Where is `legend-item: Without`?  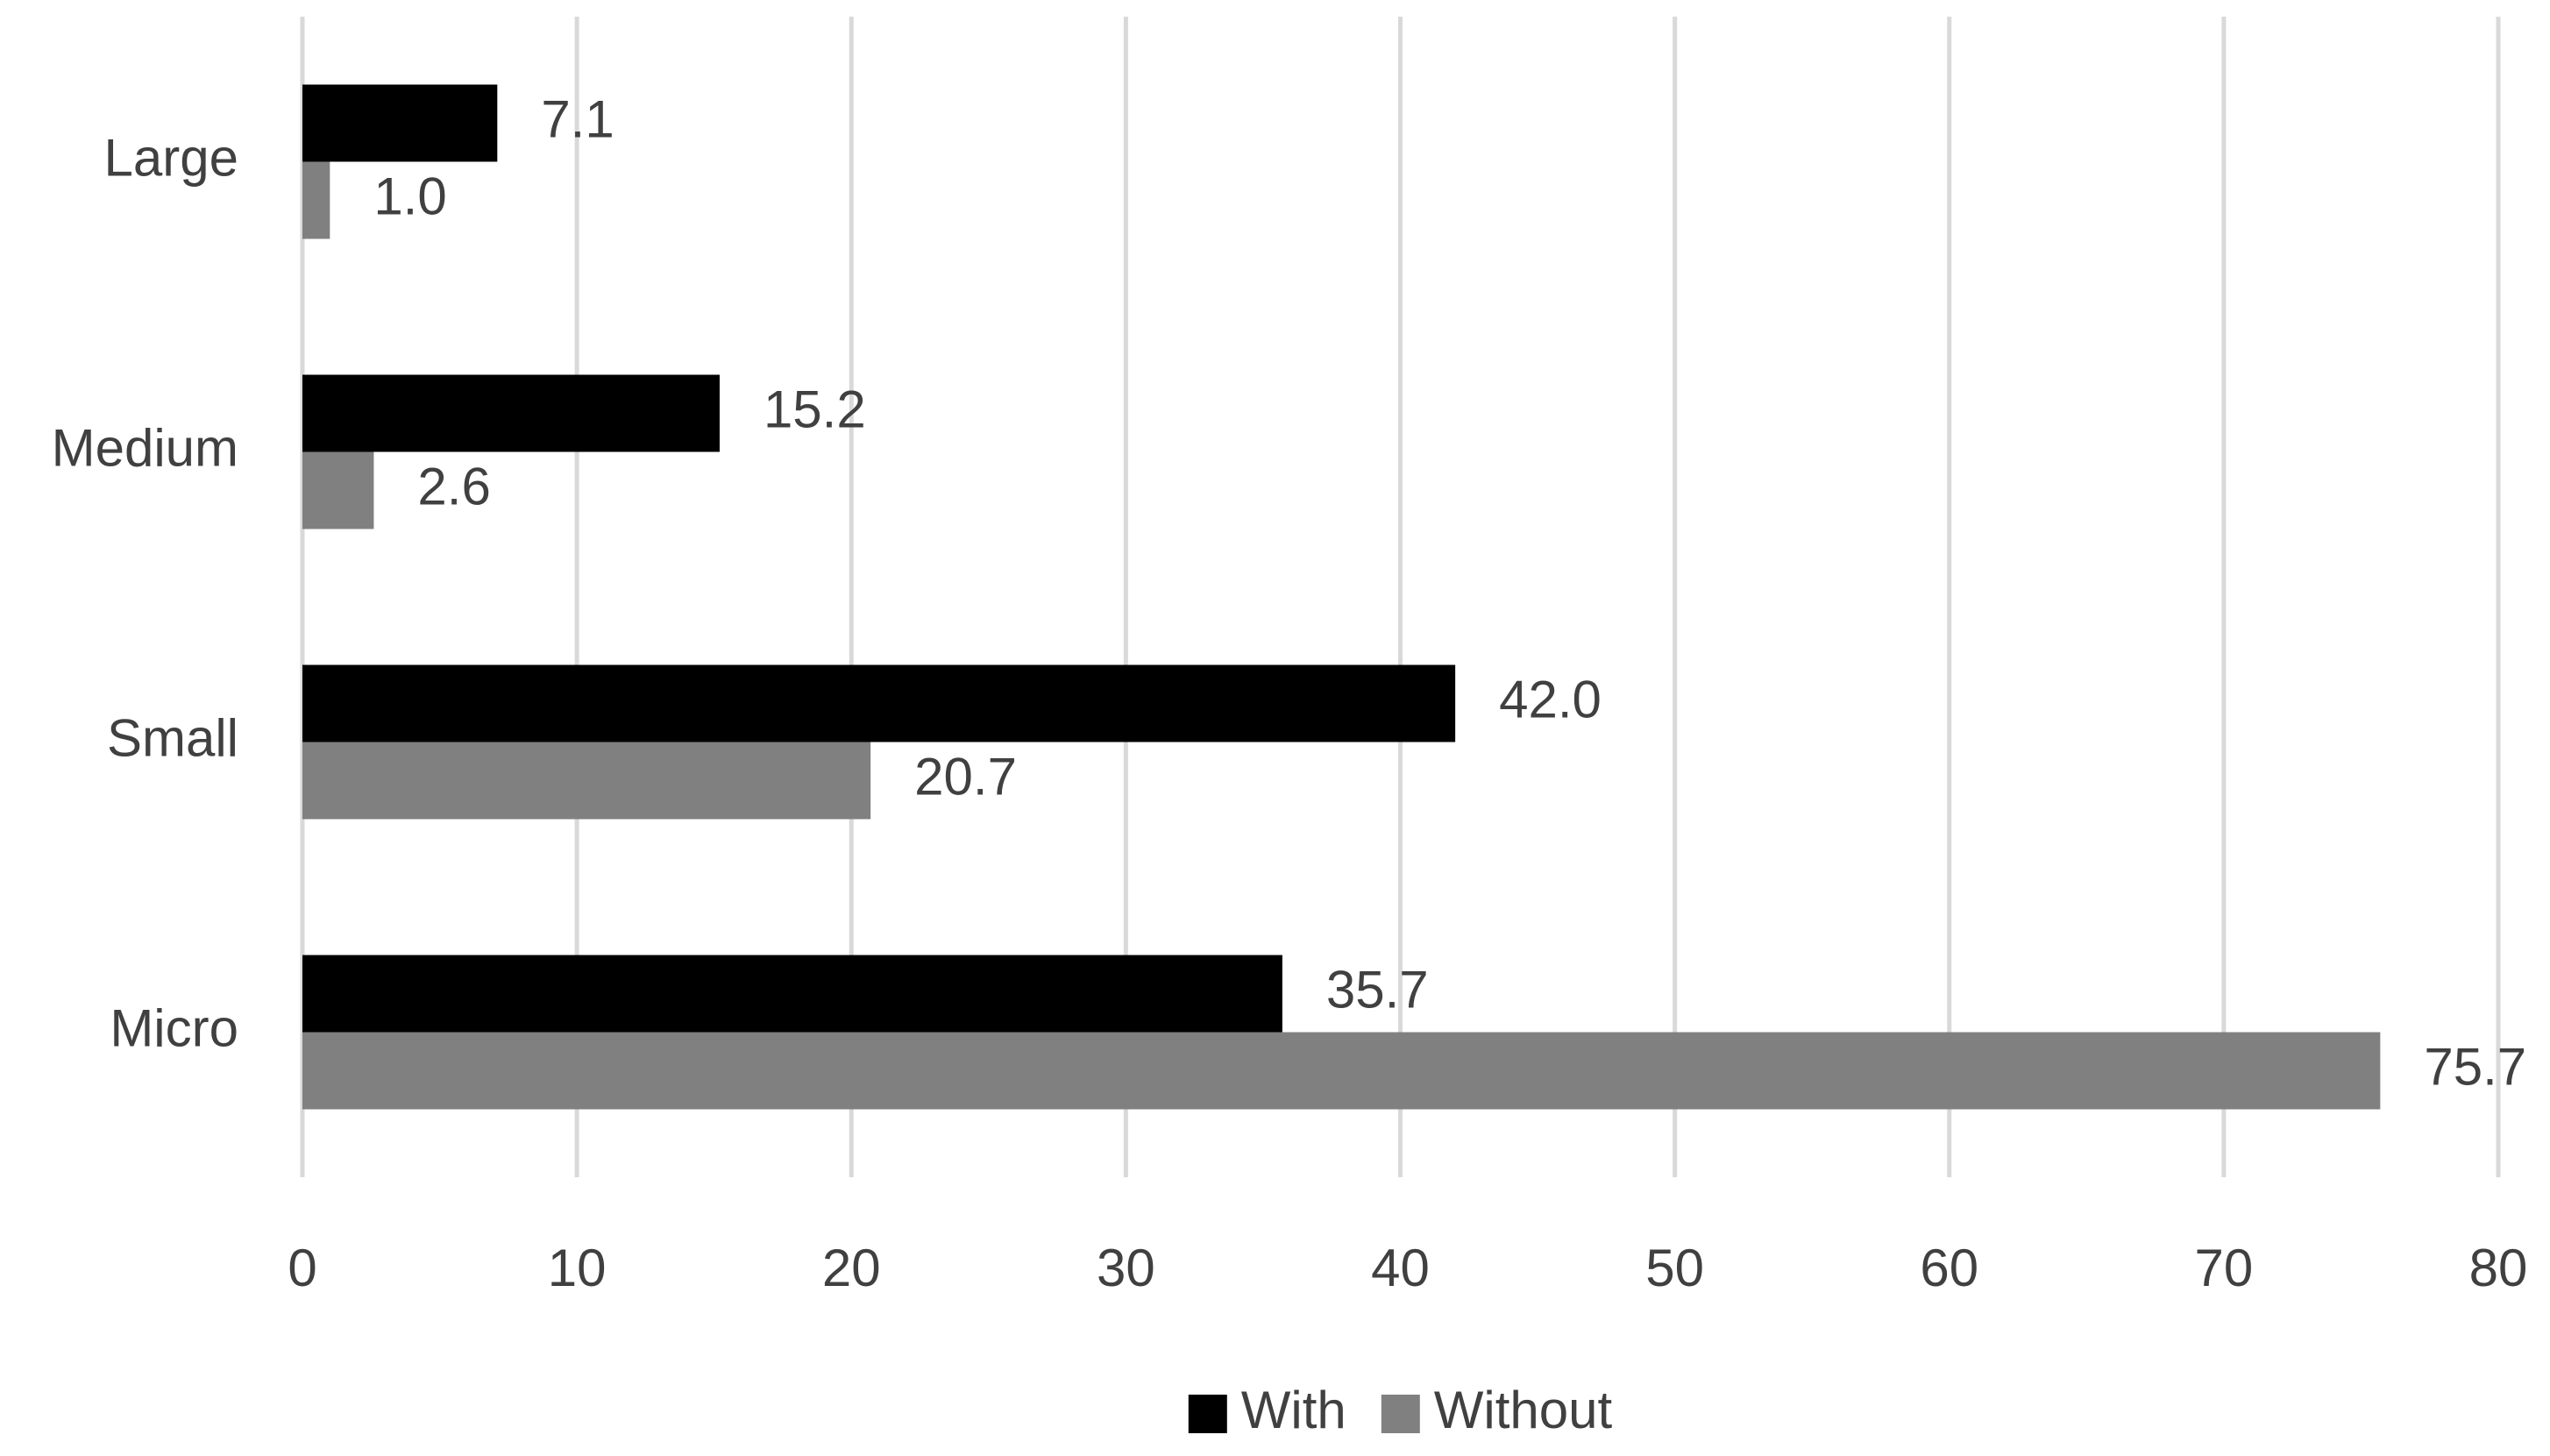 legend-item: Without is located at coordinates (1497, 1410).